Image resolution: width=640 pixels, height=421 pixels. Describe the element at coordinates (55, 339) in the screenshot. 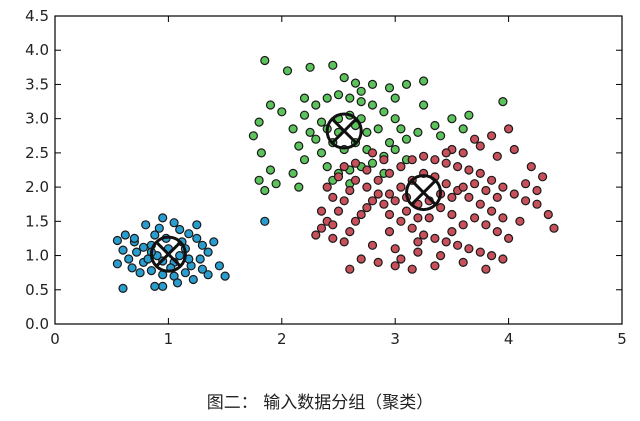

I see `x-tick-label: 0` at that location.